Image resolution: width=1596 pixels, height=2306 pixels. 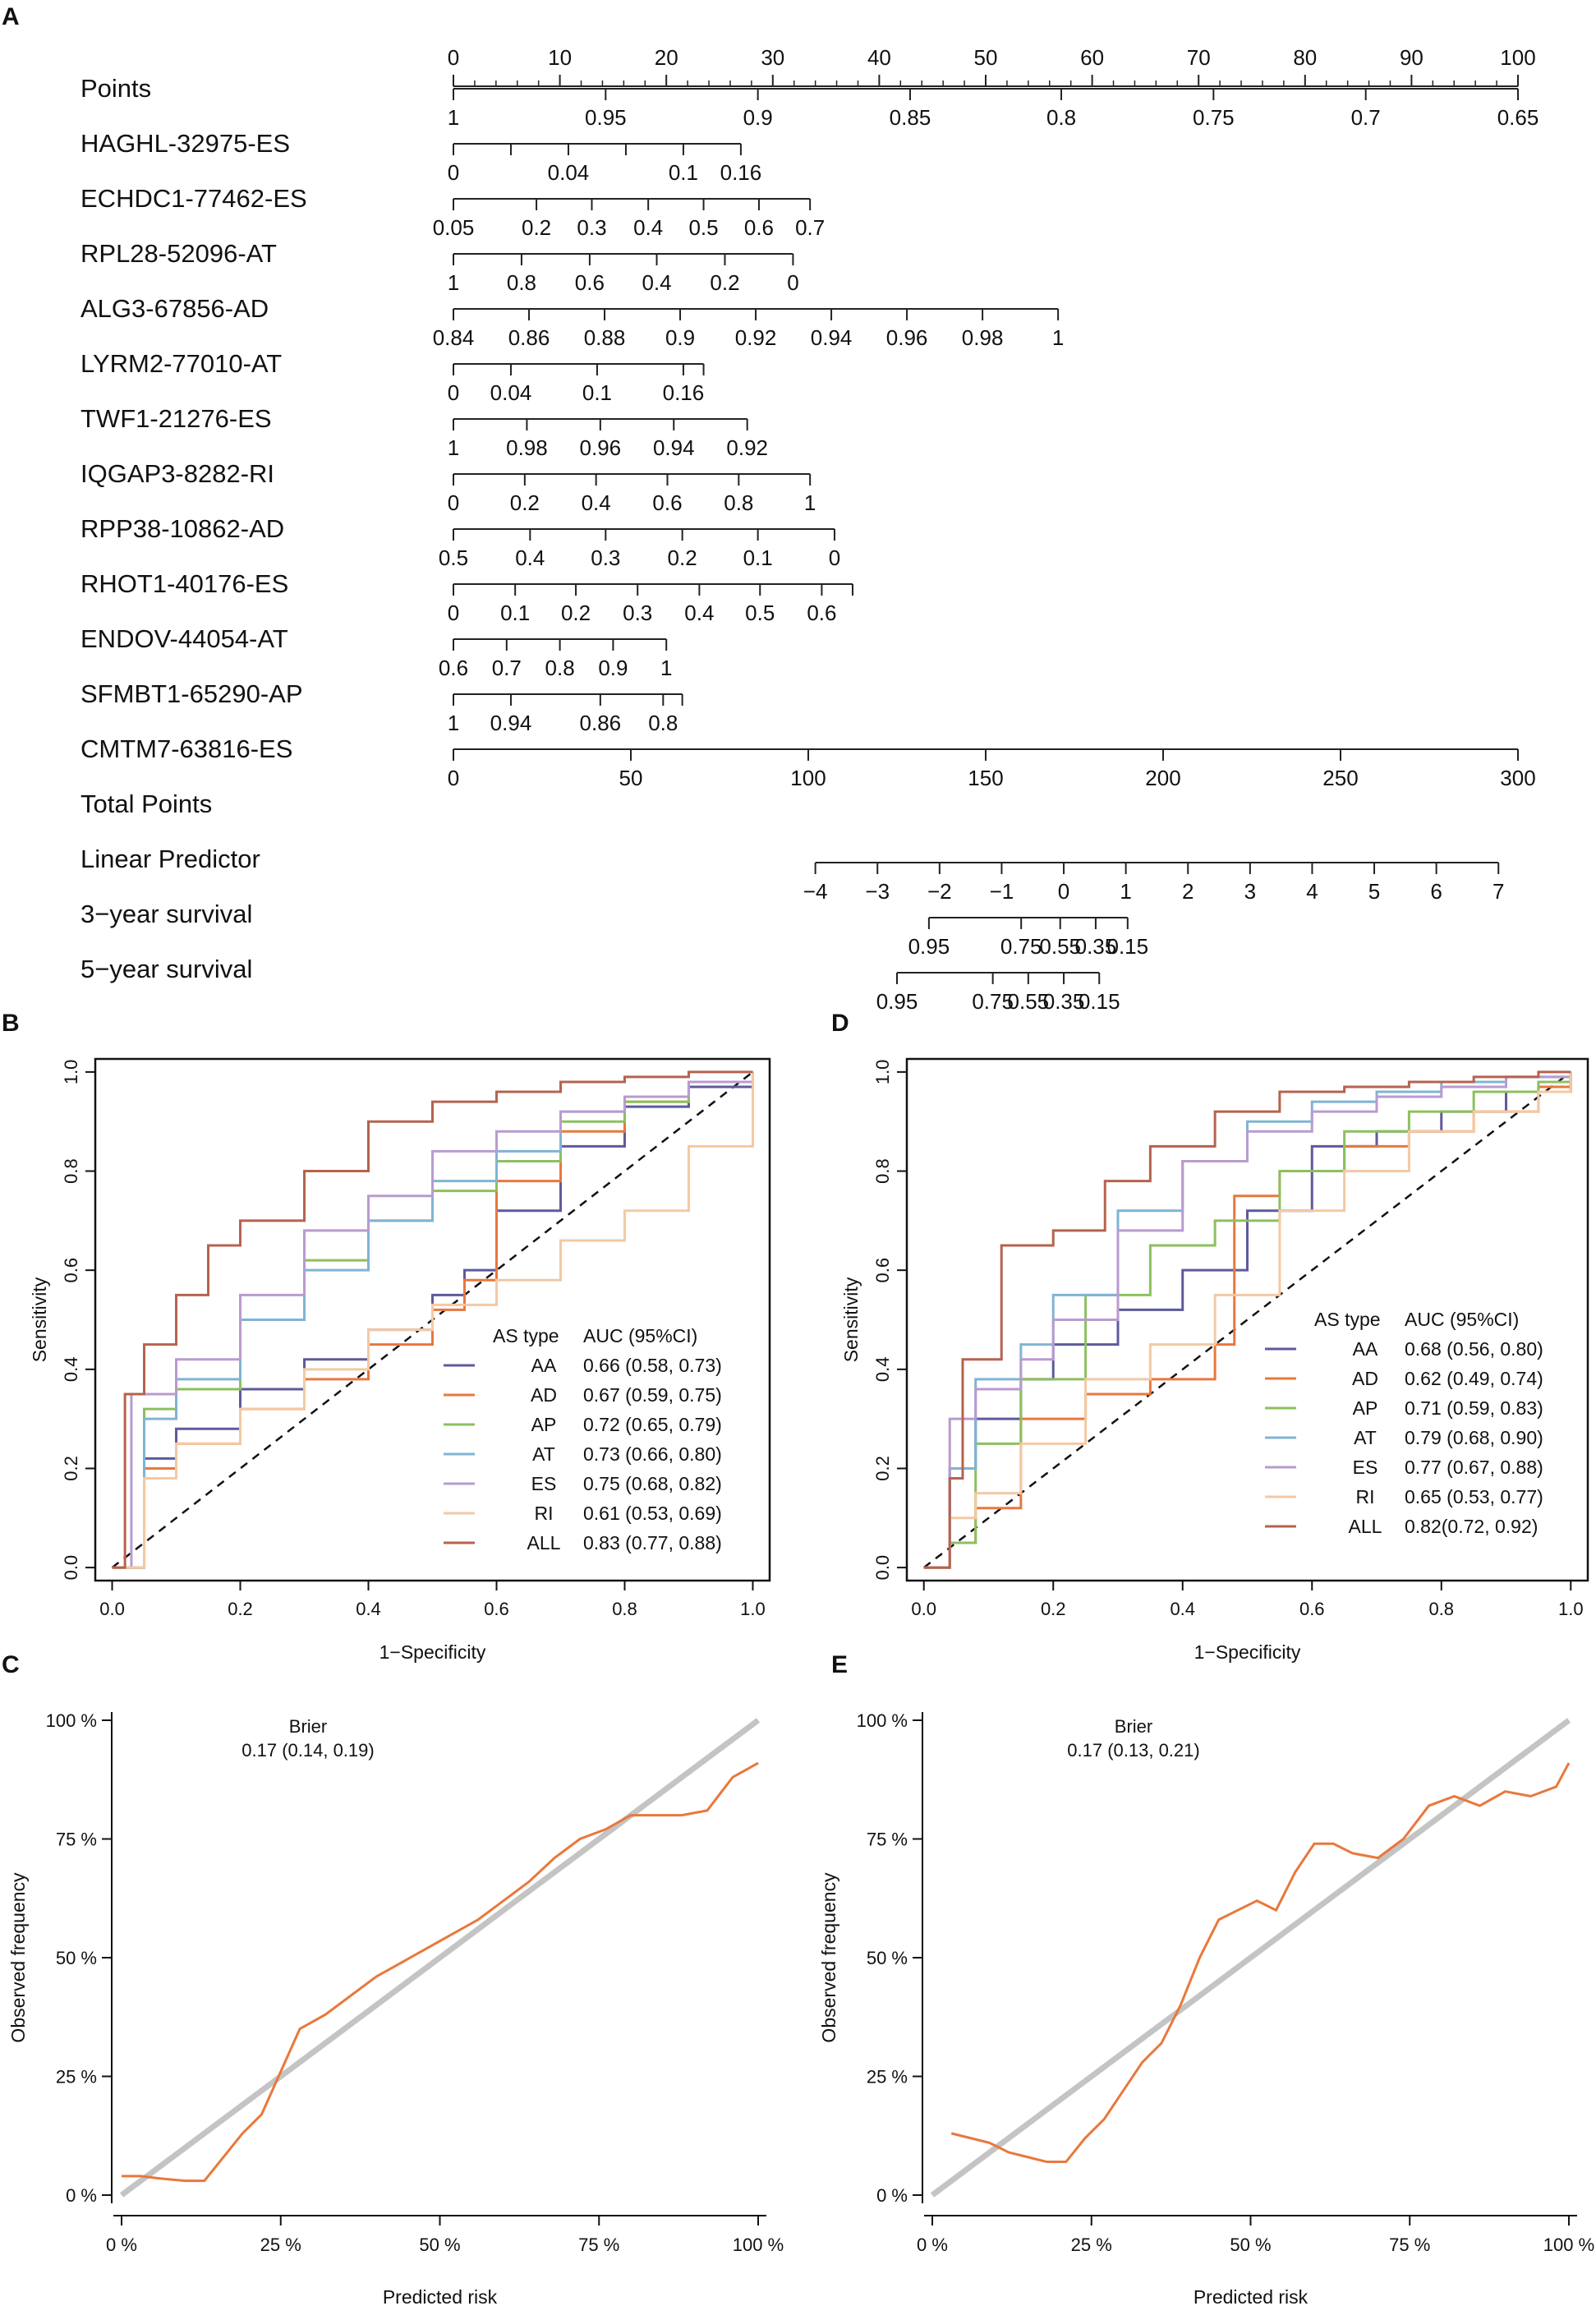 I want to click on nomogram-tick-label: 300, so click(x=1517, y=778).